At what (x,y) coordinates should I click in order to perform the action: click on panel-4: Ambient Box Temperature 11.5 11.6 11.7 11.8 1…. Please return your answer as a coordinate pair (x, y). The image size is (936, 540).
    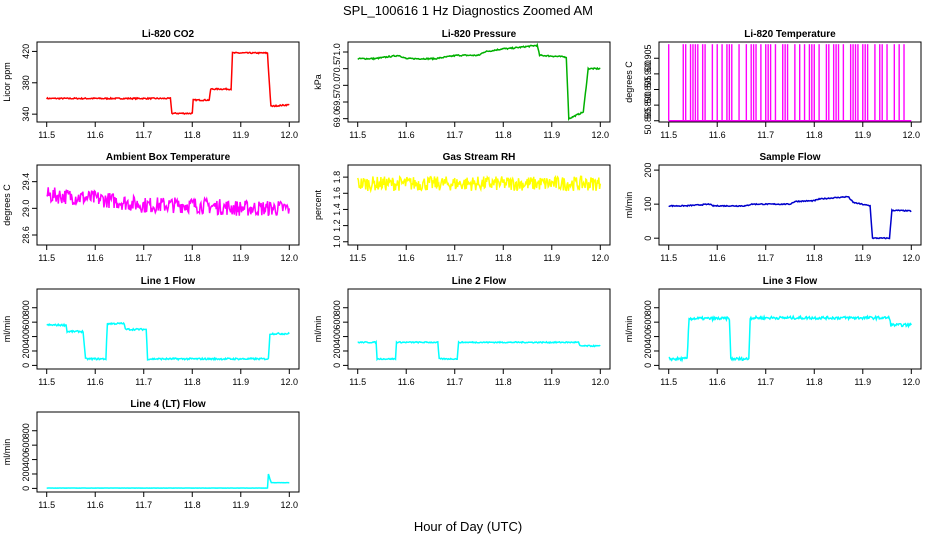
    Looking at the image, I should click on (151, 207).